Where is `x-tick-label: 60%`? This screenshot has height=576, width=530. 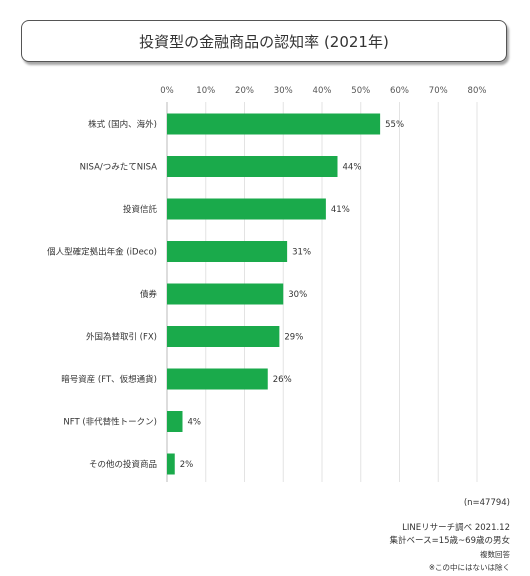 x-tick-label: 60% is located at coordinates (399, 91).